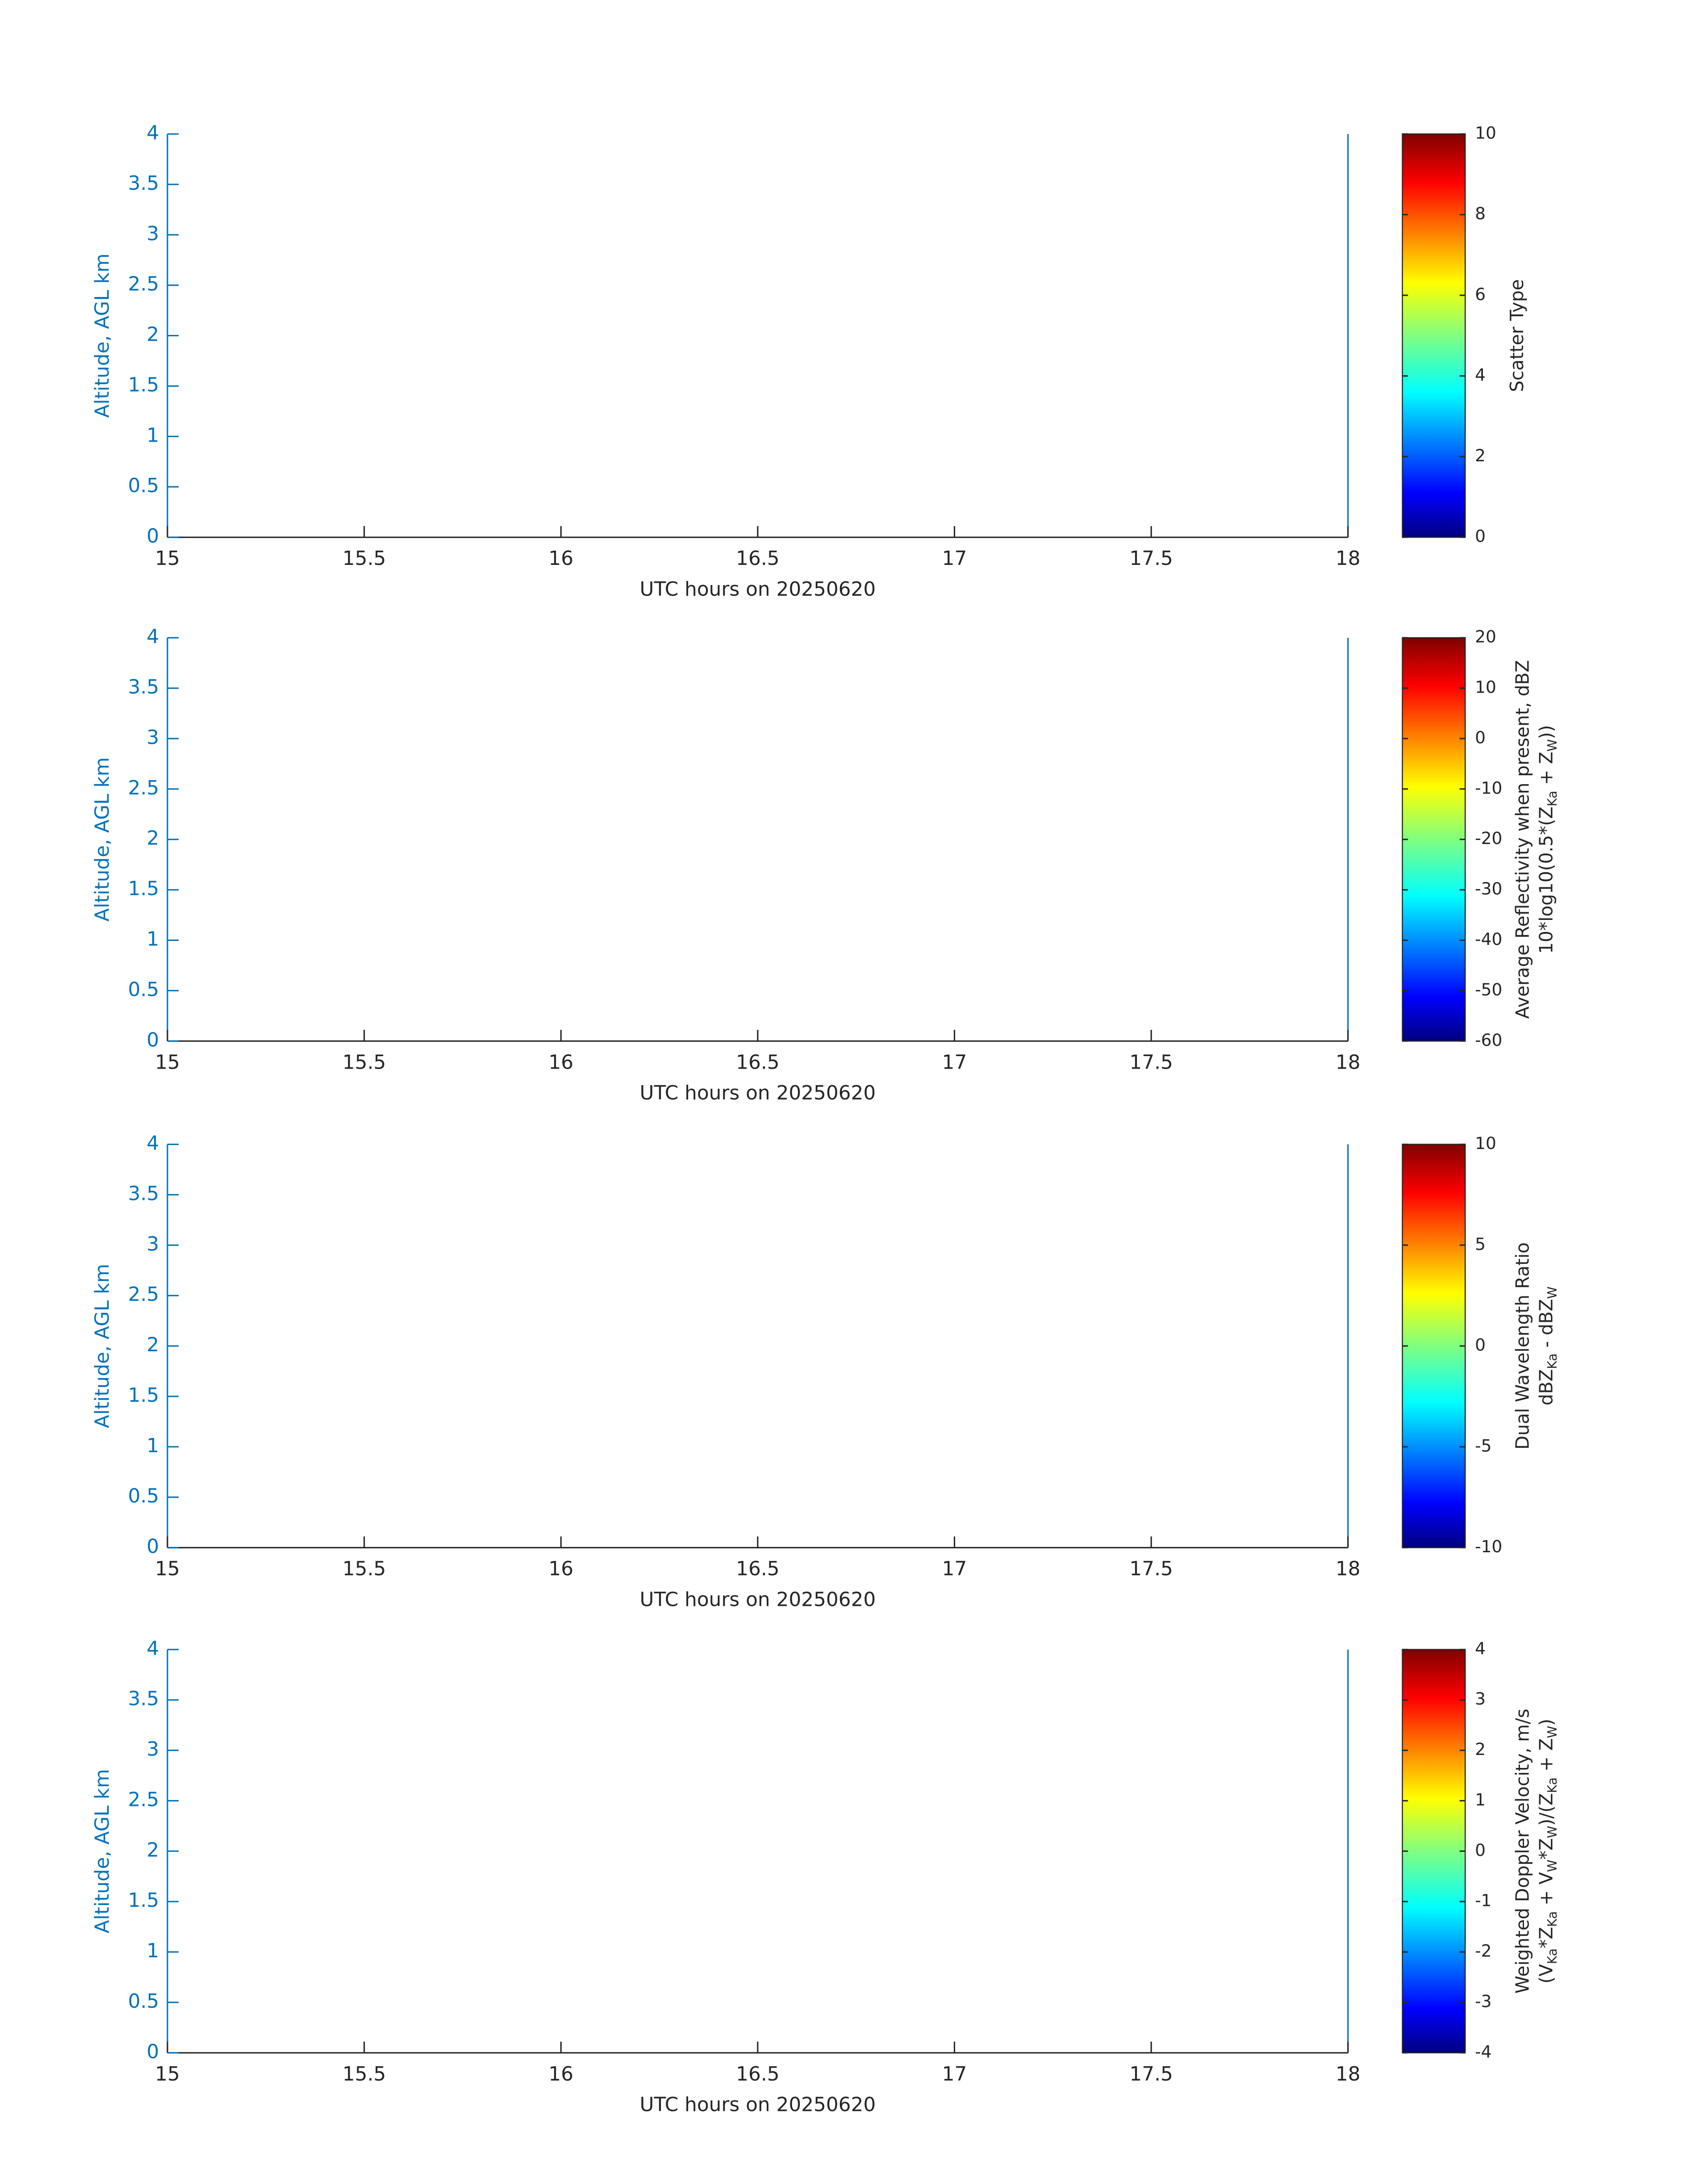 The width and height of the screenshot is (1708, 2177). What do you see at coordinates (1546, 732) in the screenshot?
I see `label-text: ))` at bounding box center [1546, 732].